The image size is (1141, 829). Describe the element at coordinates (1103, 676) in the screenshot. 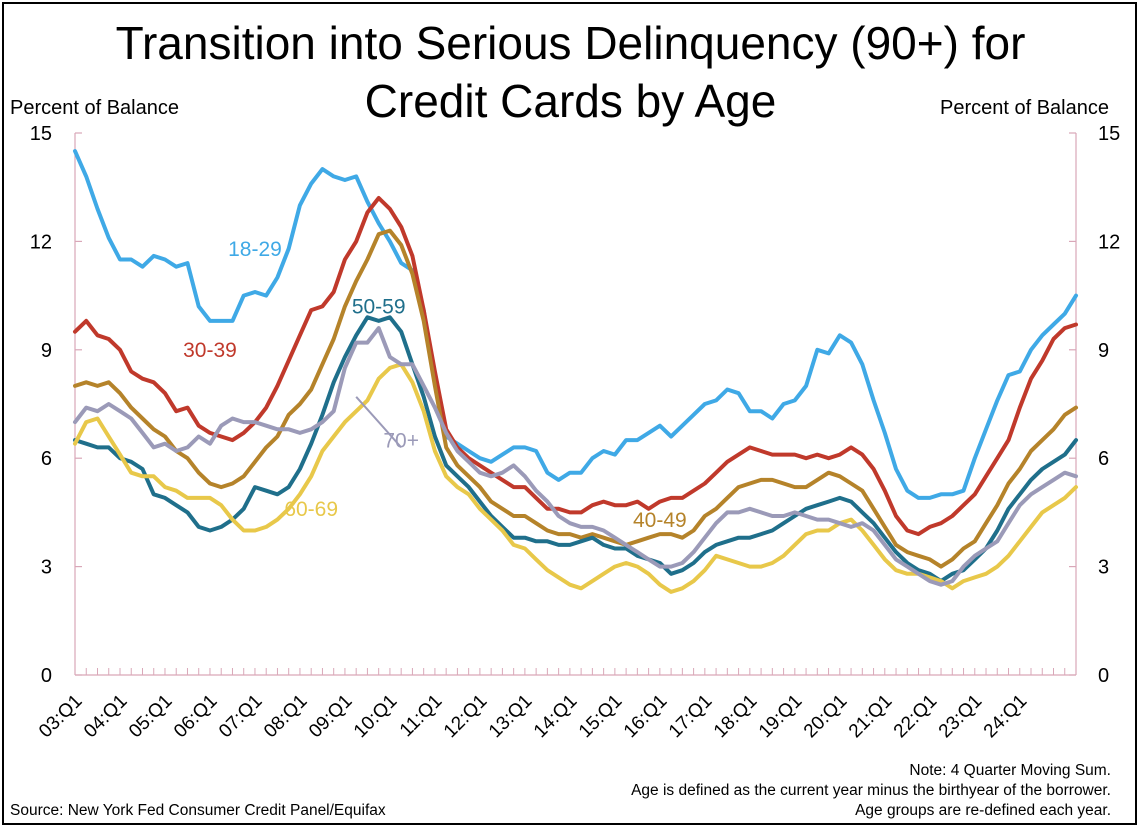

I see `y-tick-label-right: 0` at that location.